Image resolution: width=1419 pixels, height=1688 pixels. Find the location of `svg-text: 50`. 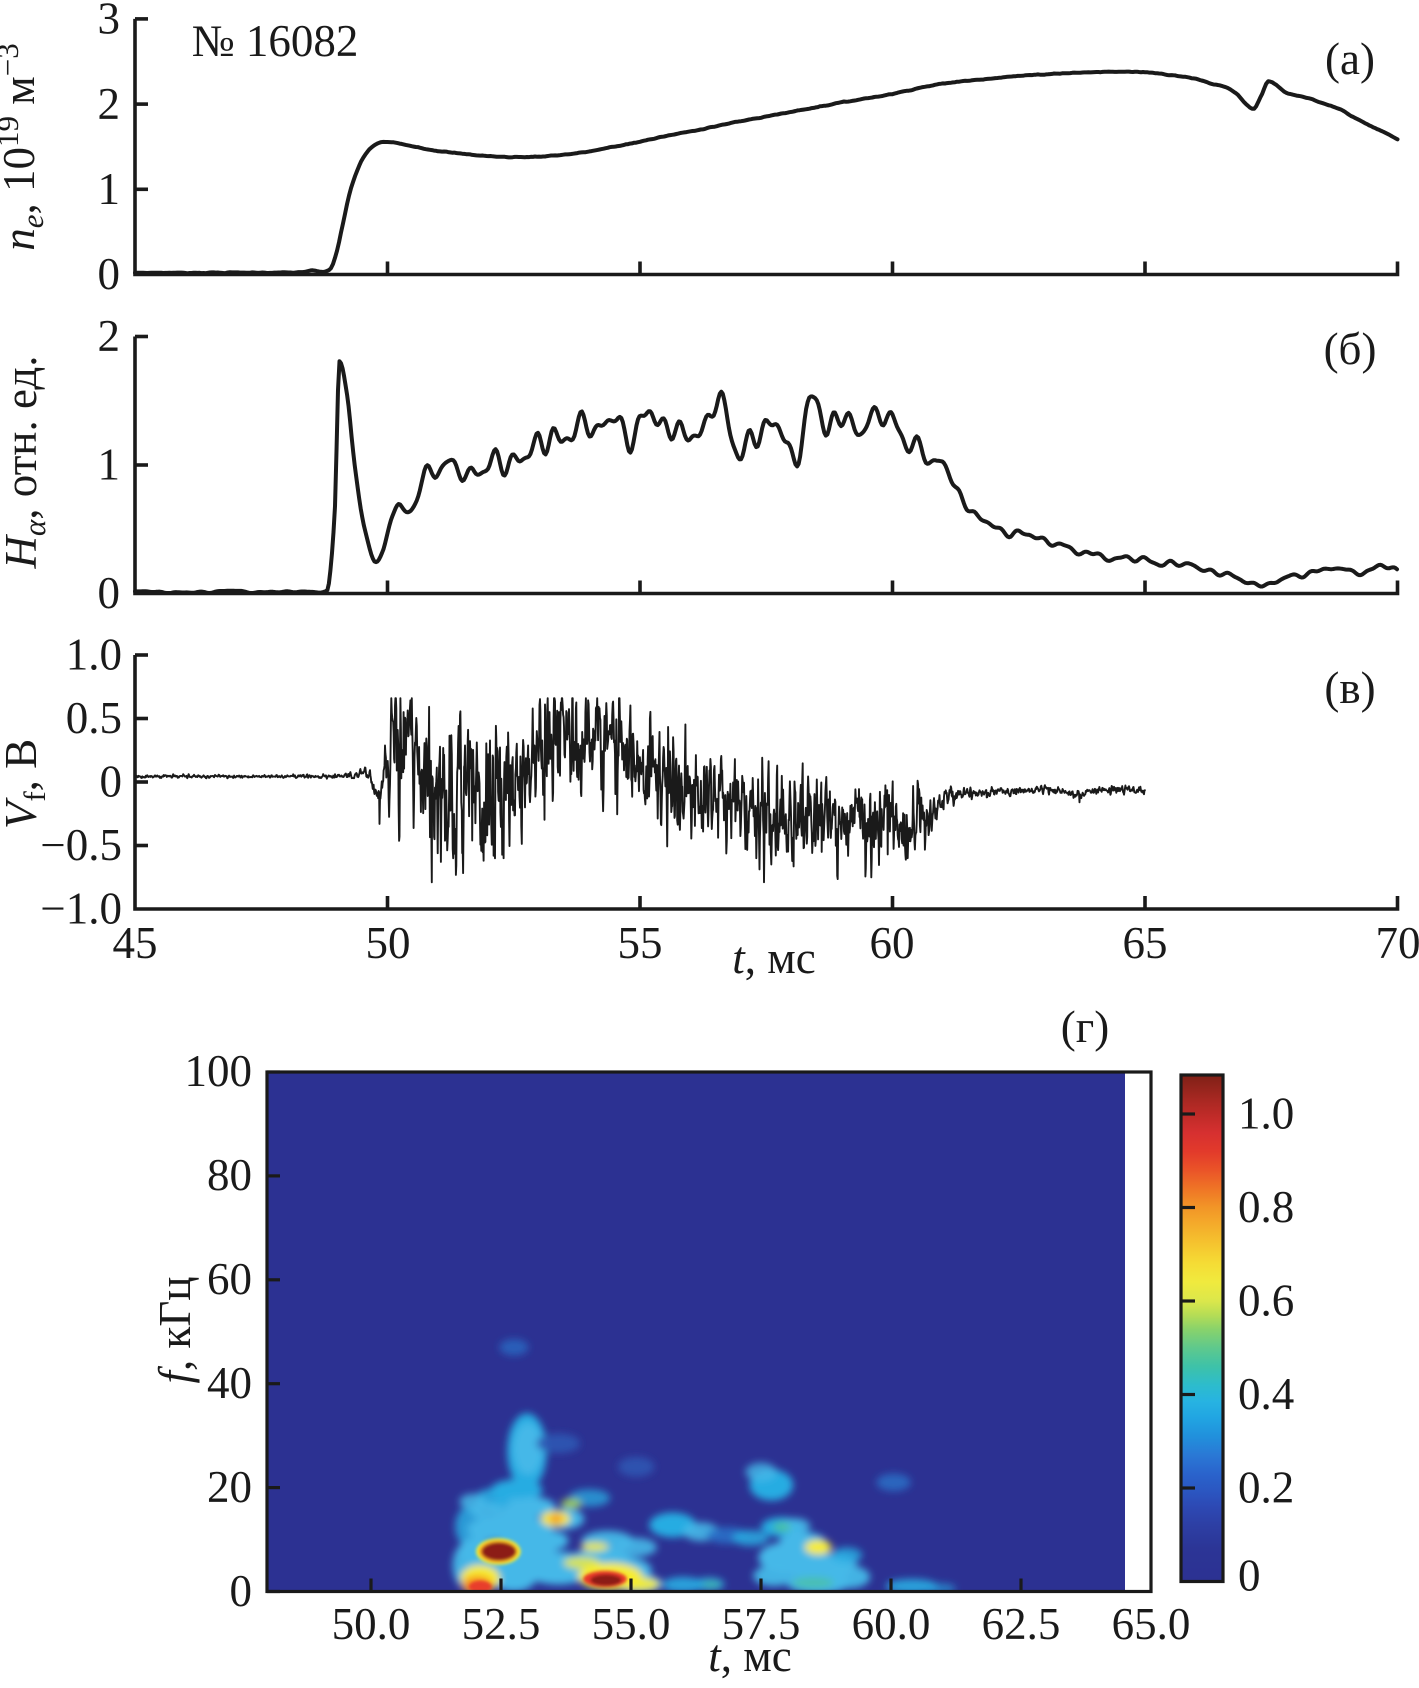

svg-text: 50 is located at coordinates (388, 943).